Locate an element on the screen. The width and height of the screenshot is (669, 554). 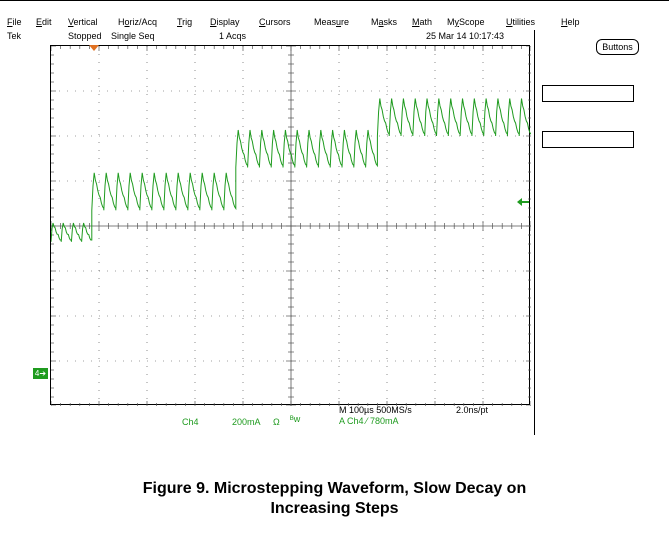
acquisition-count: 1 Acqs is located at coordinates (233, 36).